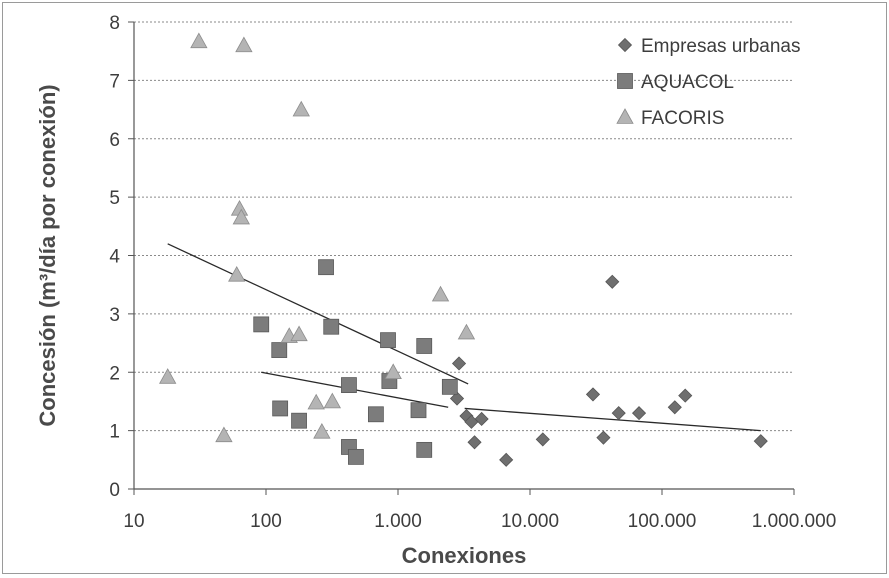 This screenshot has width=889, height=578. I want to click on legend: Empresas urbanas AQUACOL FACORIS, so click(708, 82).